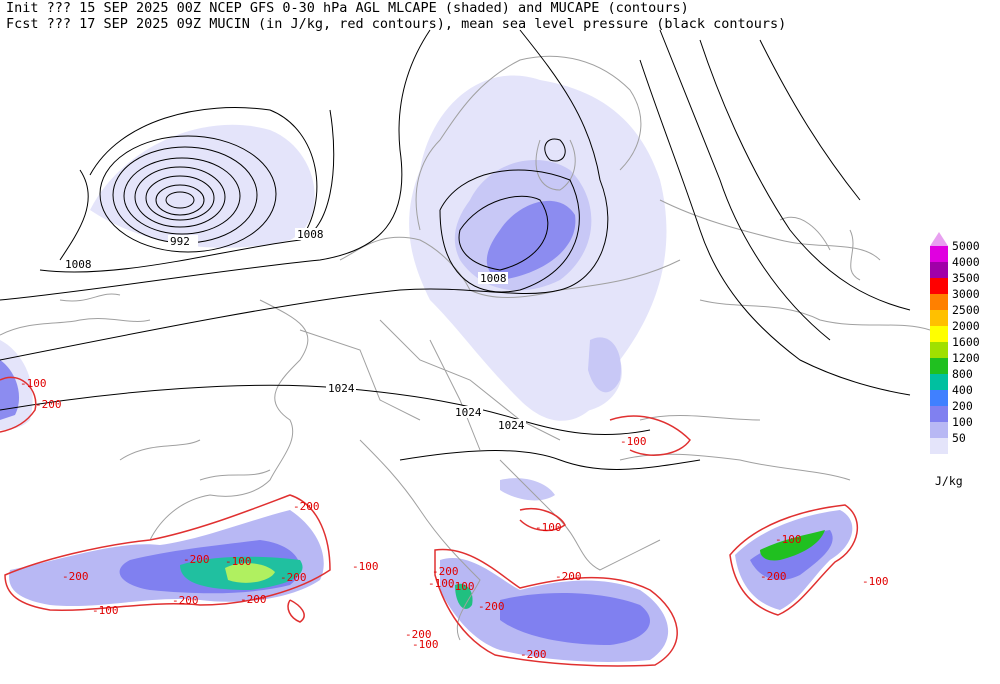 The height and width of the screenshot is (684, 1000). What do you see at coordinates (962, 374) in the screenshot?
I see `legend-label: 800` at bounding box center [962, 374].